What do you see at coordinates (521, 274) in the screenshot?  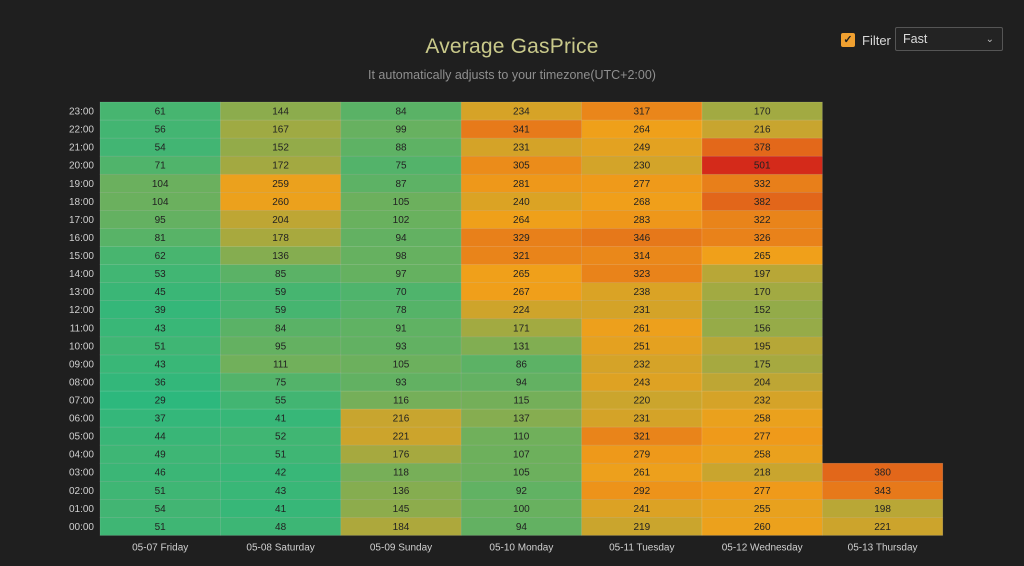 I see `cell-value-label: 265` at bounding box center [521, 274].